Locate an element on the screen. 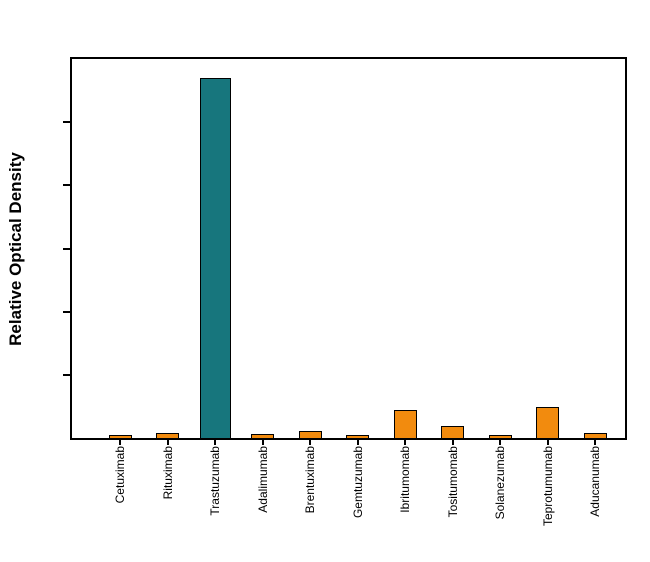  x-tick-label-cetuximab: Cetuximab is located at coordinates (120, 475).